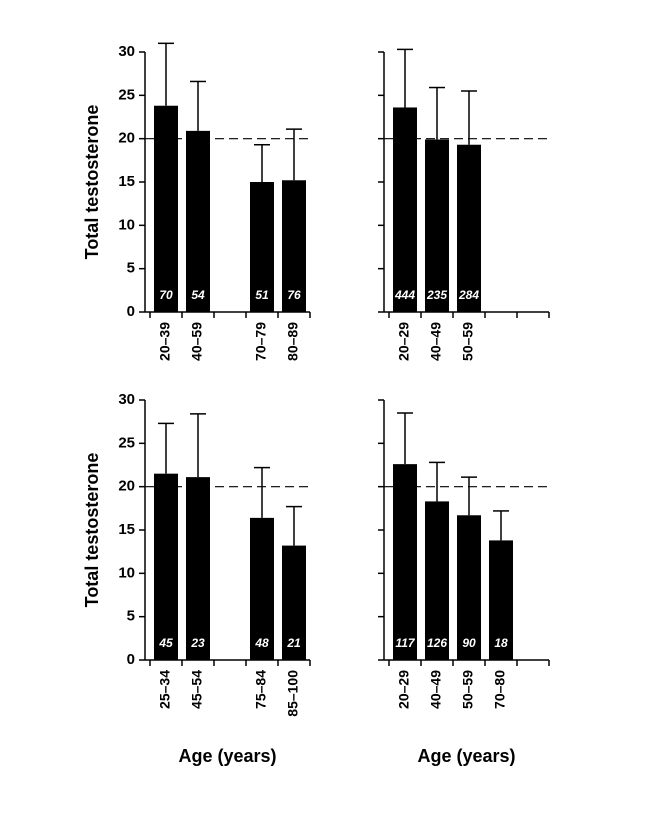 Image resolution: width=650 pixels, height=832 pixels. Describe the element at coordinates (469, 643) in the screenshot. I see `sample-size-label: 90` at that location.